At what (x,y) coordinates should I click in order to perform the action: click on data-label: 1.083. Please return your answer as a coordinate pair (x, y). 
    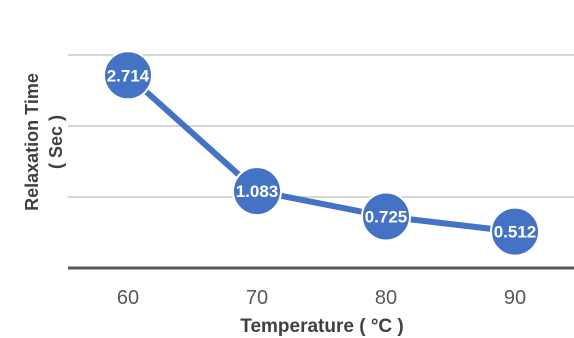
    Looking at the image, I should click on (257, 191).